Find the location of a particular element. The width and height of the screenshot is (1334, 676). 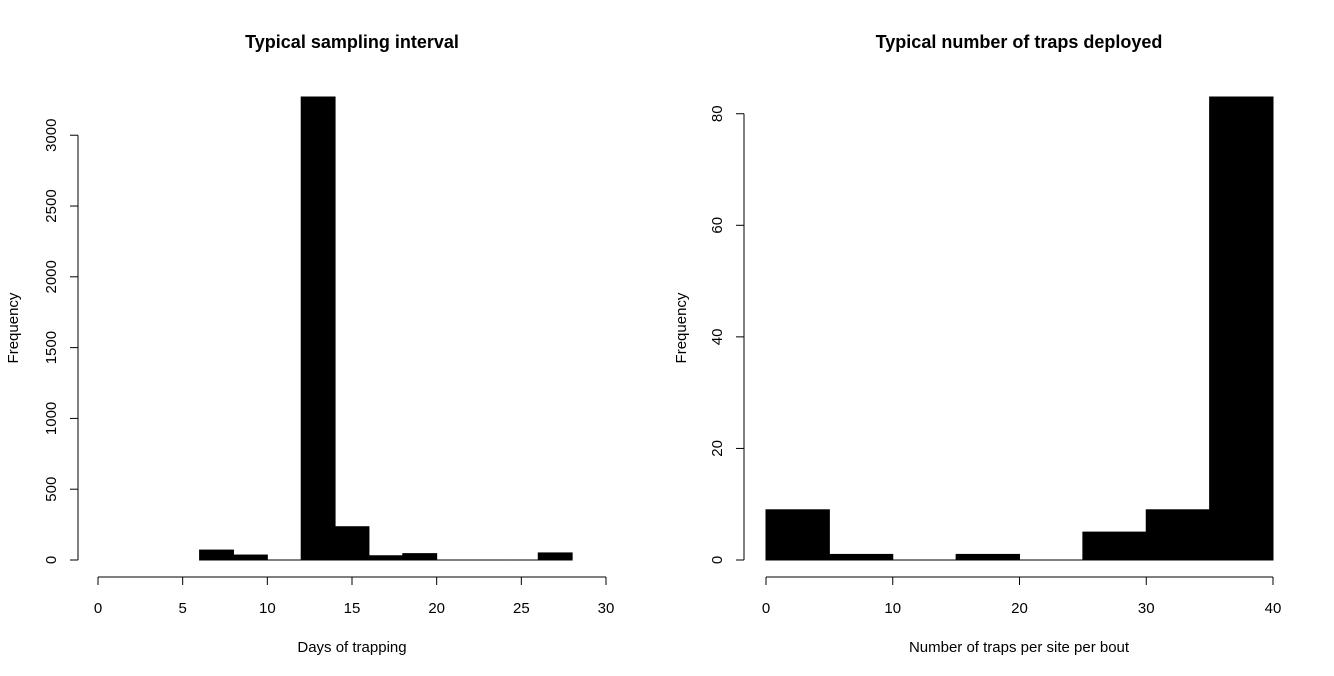

chart-left-y-tick-label-2: 1000 is located at coordinates (51, 418).